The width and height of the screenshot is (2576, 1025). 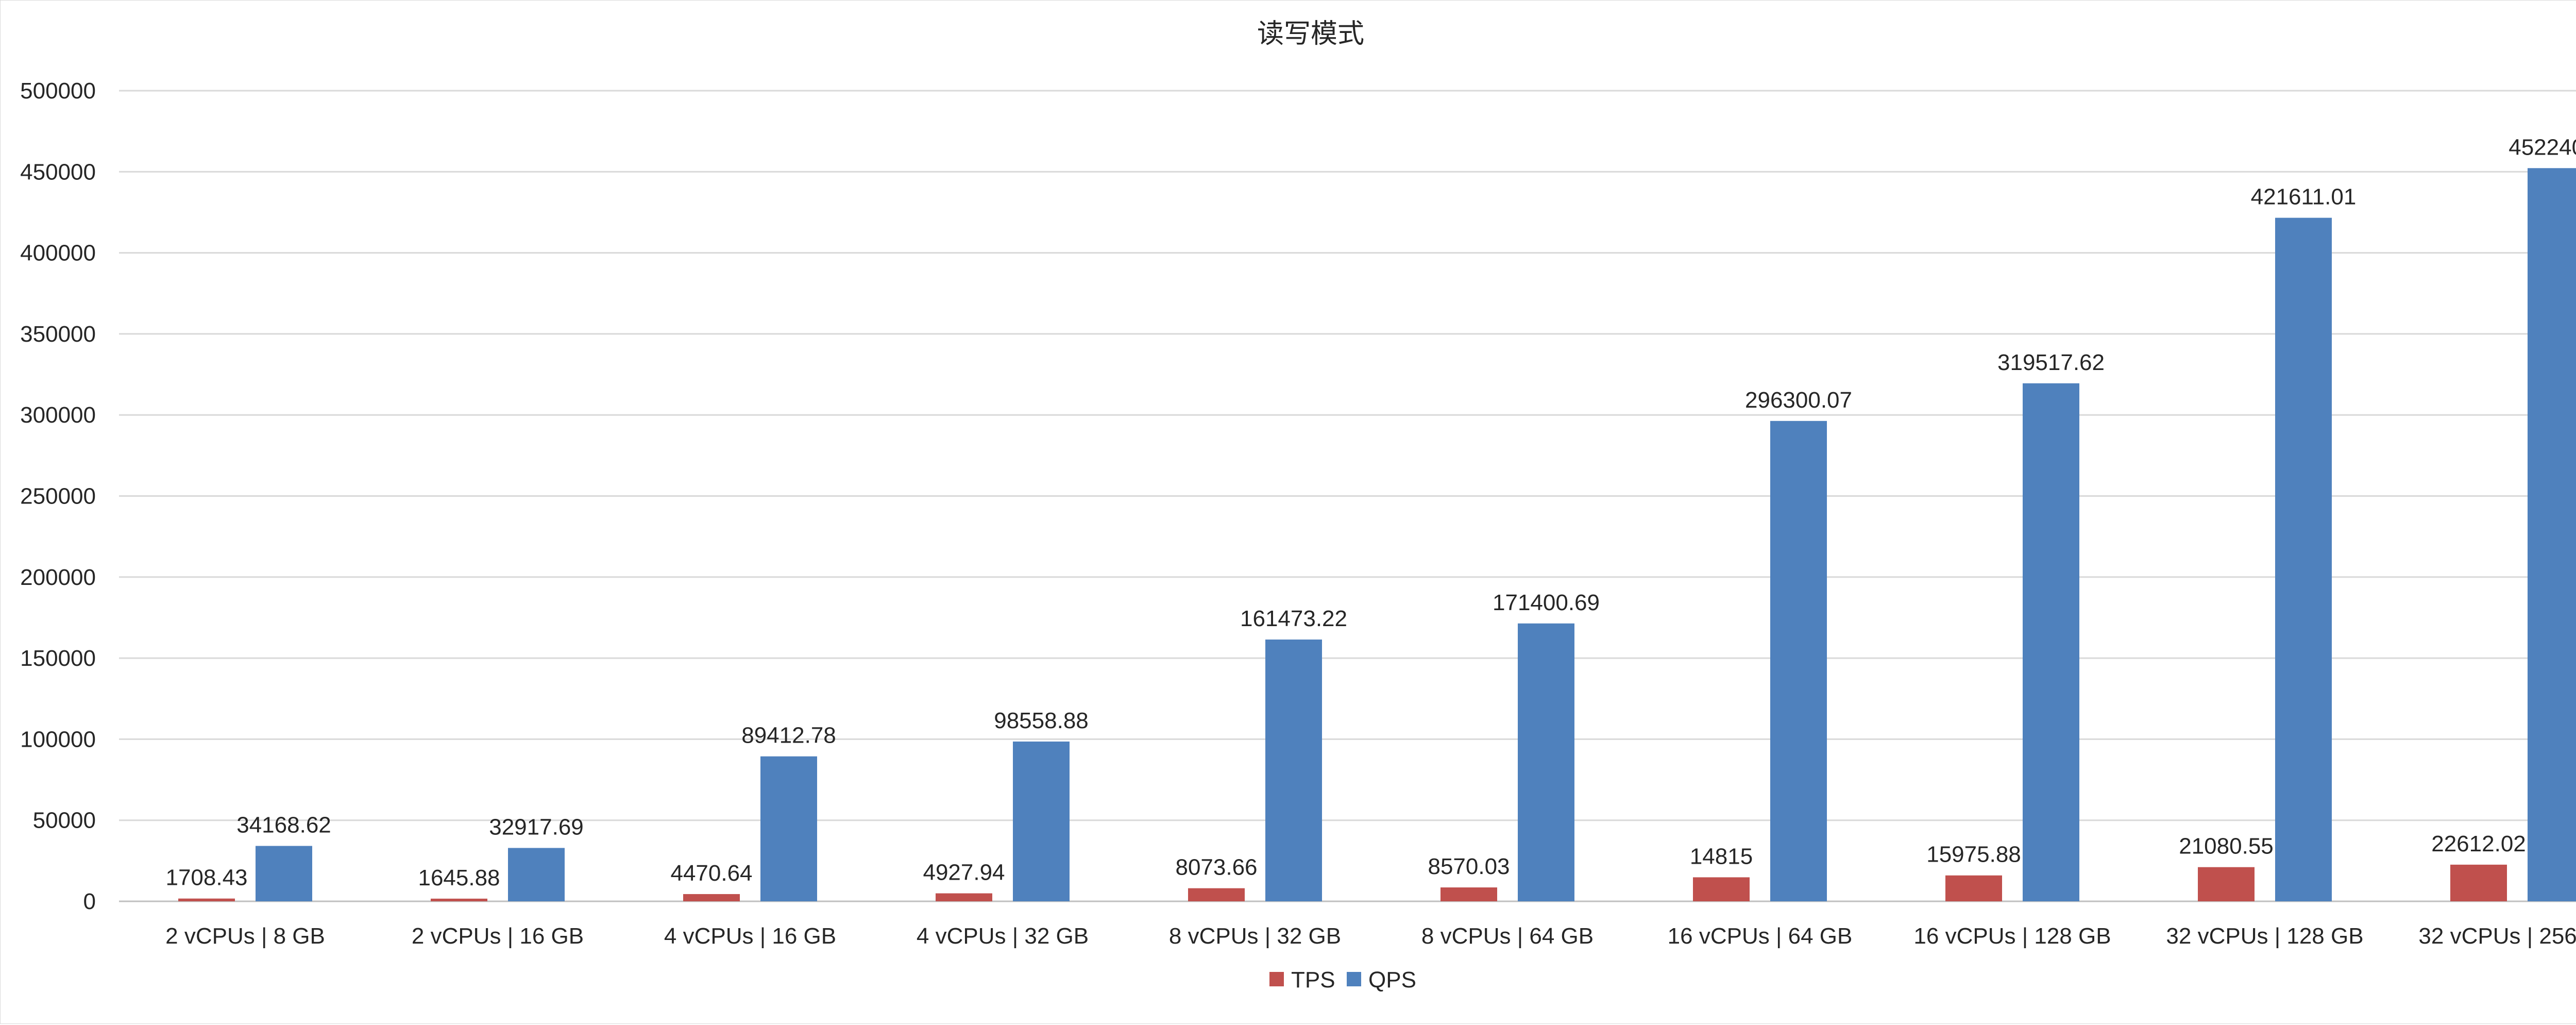 I want to click on data-label-qps: 34168.62, so click(x=283, y=825).